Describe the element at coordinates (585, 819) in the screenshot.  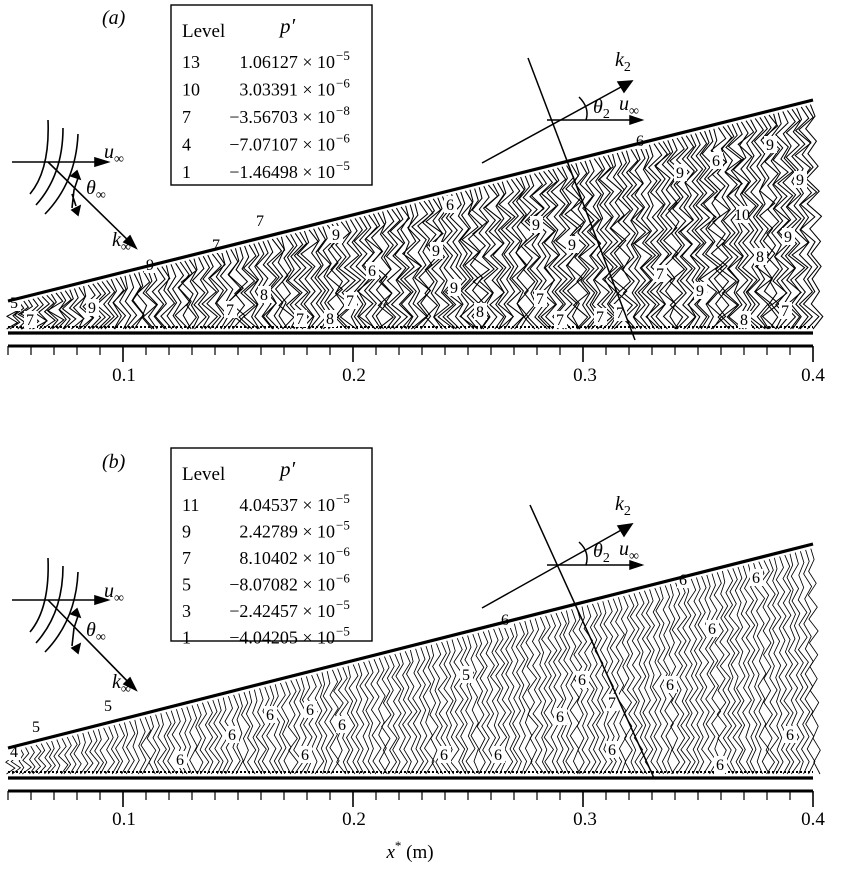
I see `x-tick-label: 0.3` at that location.